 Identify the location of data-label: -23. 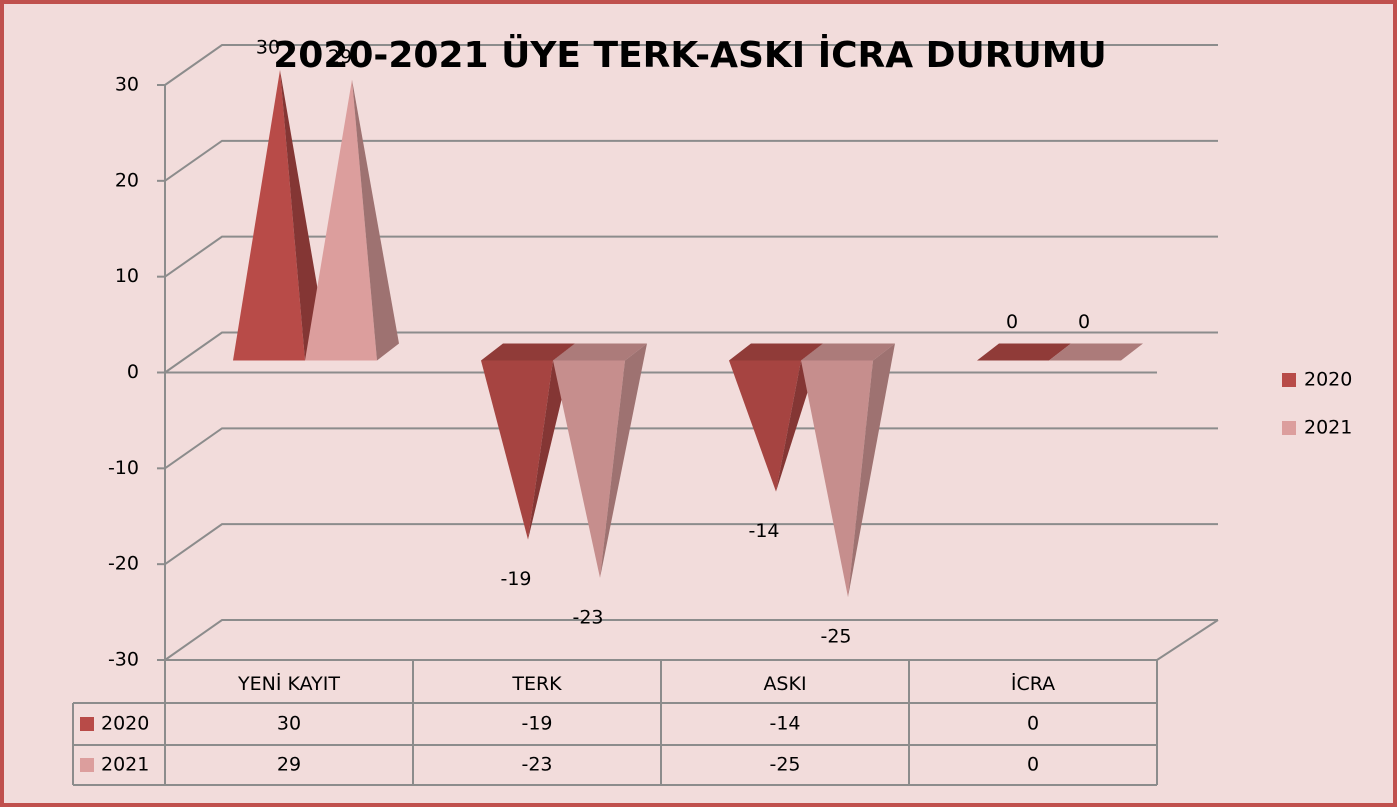
(587, 617).